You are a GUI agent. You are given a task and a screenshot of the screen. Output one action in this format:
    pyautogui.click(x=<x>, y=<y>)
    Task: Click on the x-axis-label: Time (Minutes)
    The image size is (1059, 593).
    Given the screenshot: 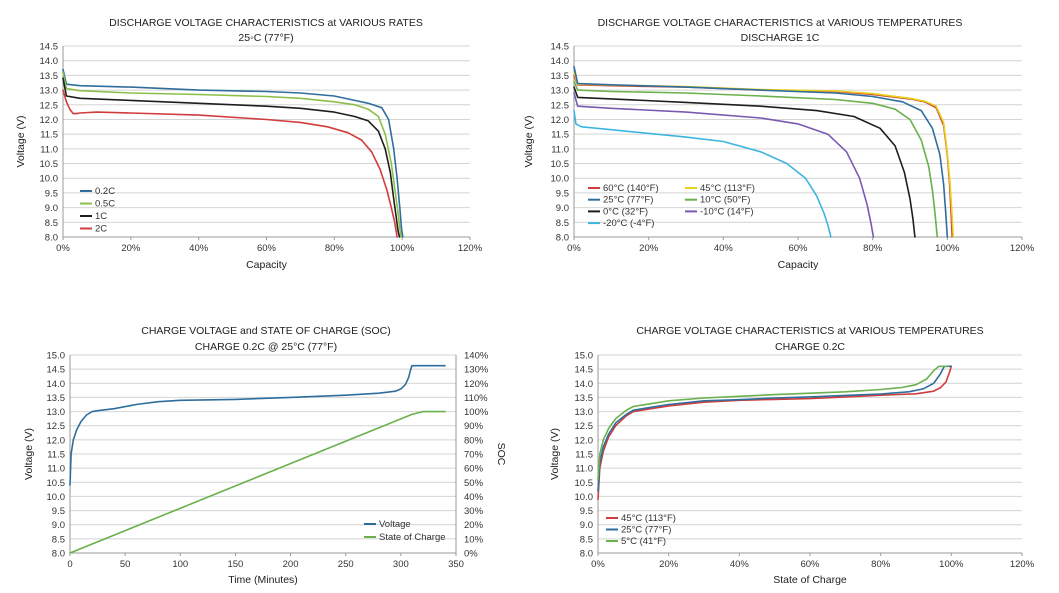 What is the action you would take?
    pyautogui.click(x=263, y=580)
    